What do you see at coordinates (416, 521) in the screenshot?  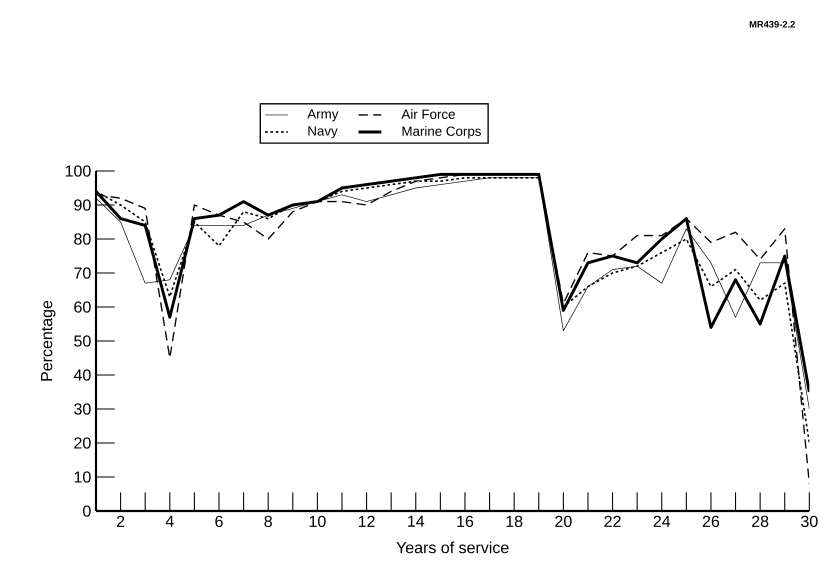 I see `x-tick-label: 14` at bounding box center [416, 521].